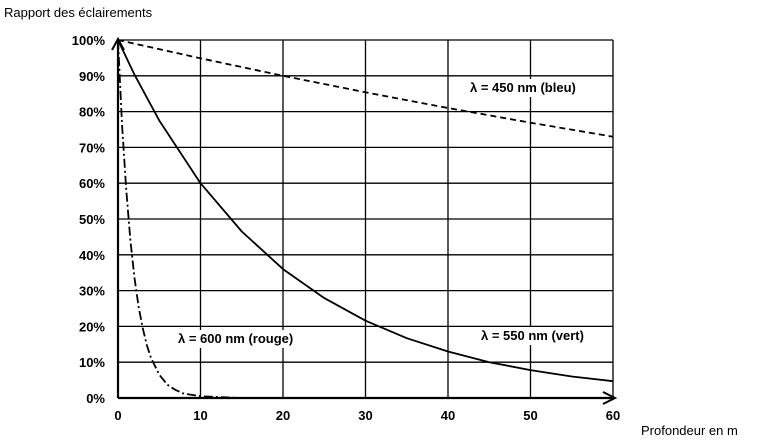 This screenshot has height=443, width=759. Describe the element at coordinates (532, 335) in the screenshot. I see `series-label: λ = 550 nm (vert)` at that location.